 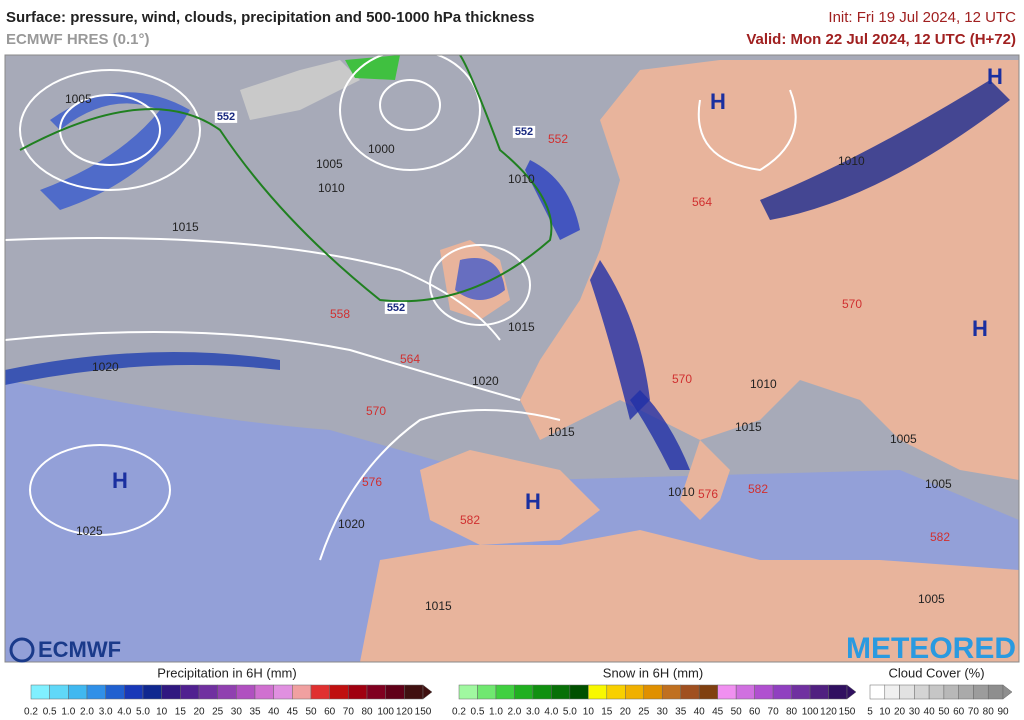 What do you see at coordinates (653, 672) in the screenshot?
I see `legend-title: Snow in 6H (mm)` at bounding box center [653, 672].